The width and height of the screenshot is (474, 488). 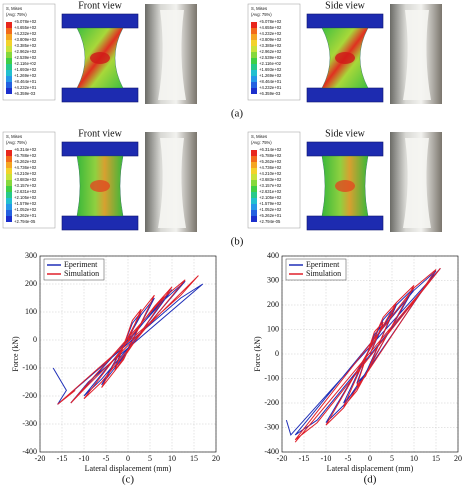 What do you see at coordinates (25, 215) in the screenshot?
I see `legend-value: +5.262e+01` at bounding box center [25, 215].